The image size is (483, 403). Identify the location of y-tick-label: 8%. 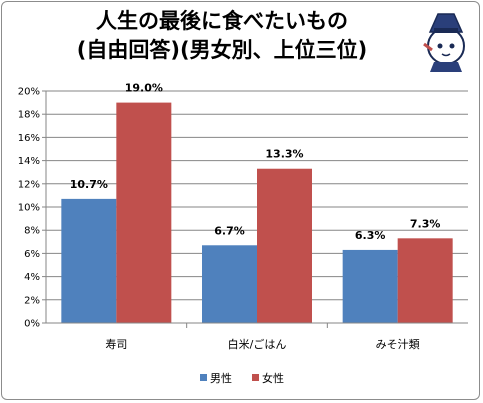
(32, 231).